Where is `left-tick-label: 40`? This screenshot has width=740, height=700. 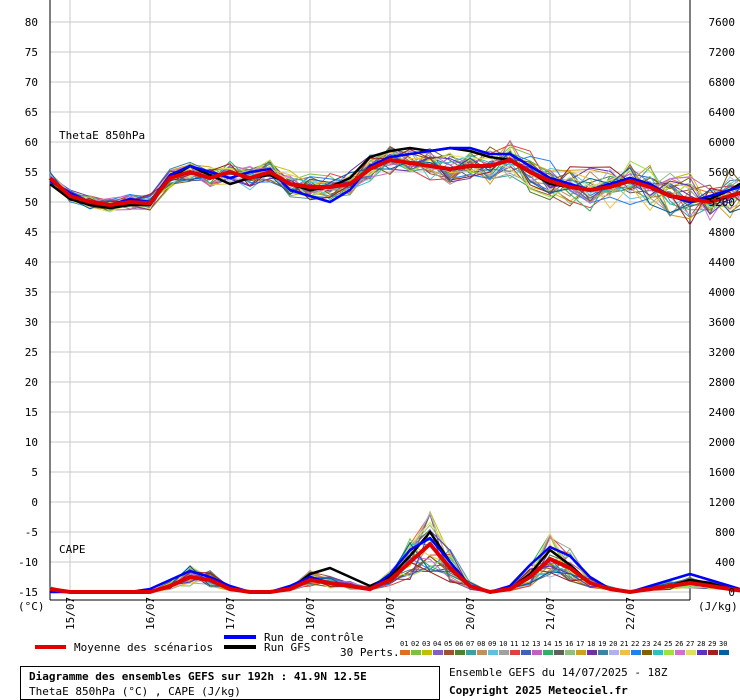 left-tick-label: 40 is located at coordinates (31, 262).